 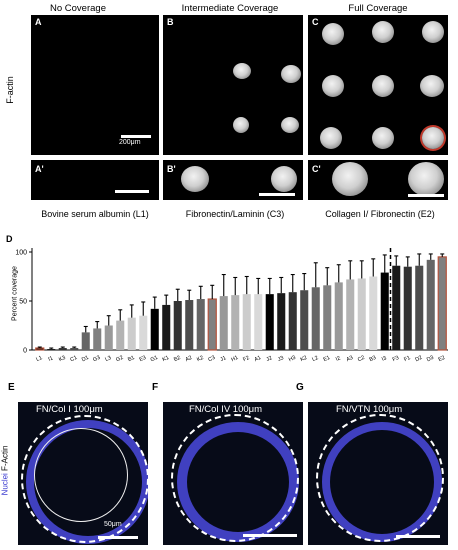 I want to click on col-title-intermediate: Intermediate Coverage, so click(x=230, y=8).